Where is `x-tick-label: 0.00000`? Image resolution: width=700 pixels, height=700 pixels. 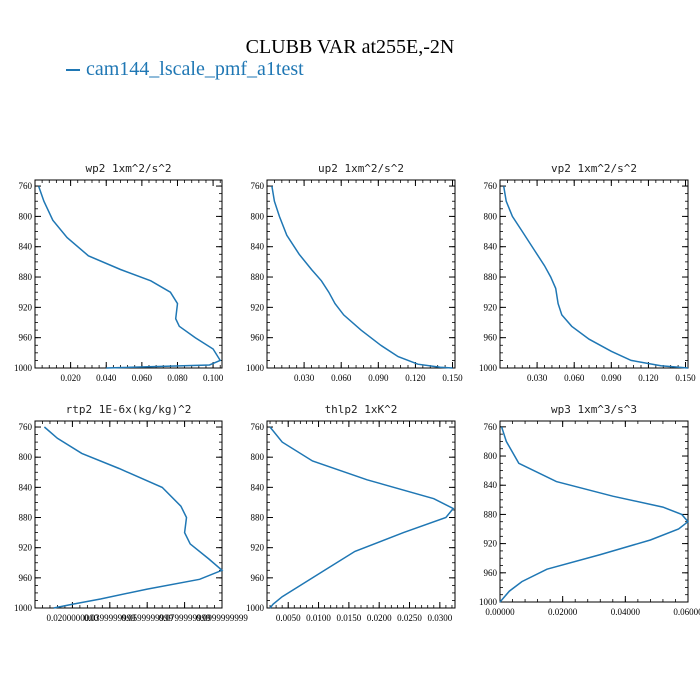 x-tick-label: 0.00000 is located at coordinates (500, 612).